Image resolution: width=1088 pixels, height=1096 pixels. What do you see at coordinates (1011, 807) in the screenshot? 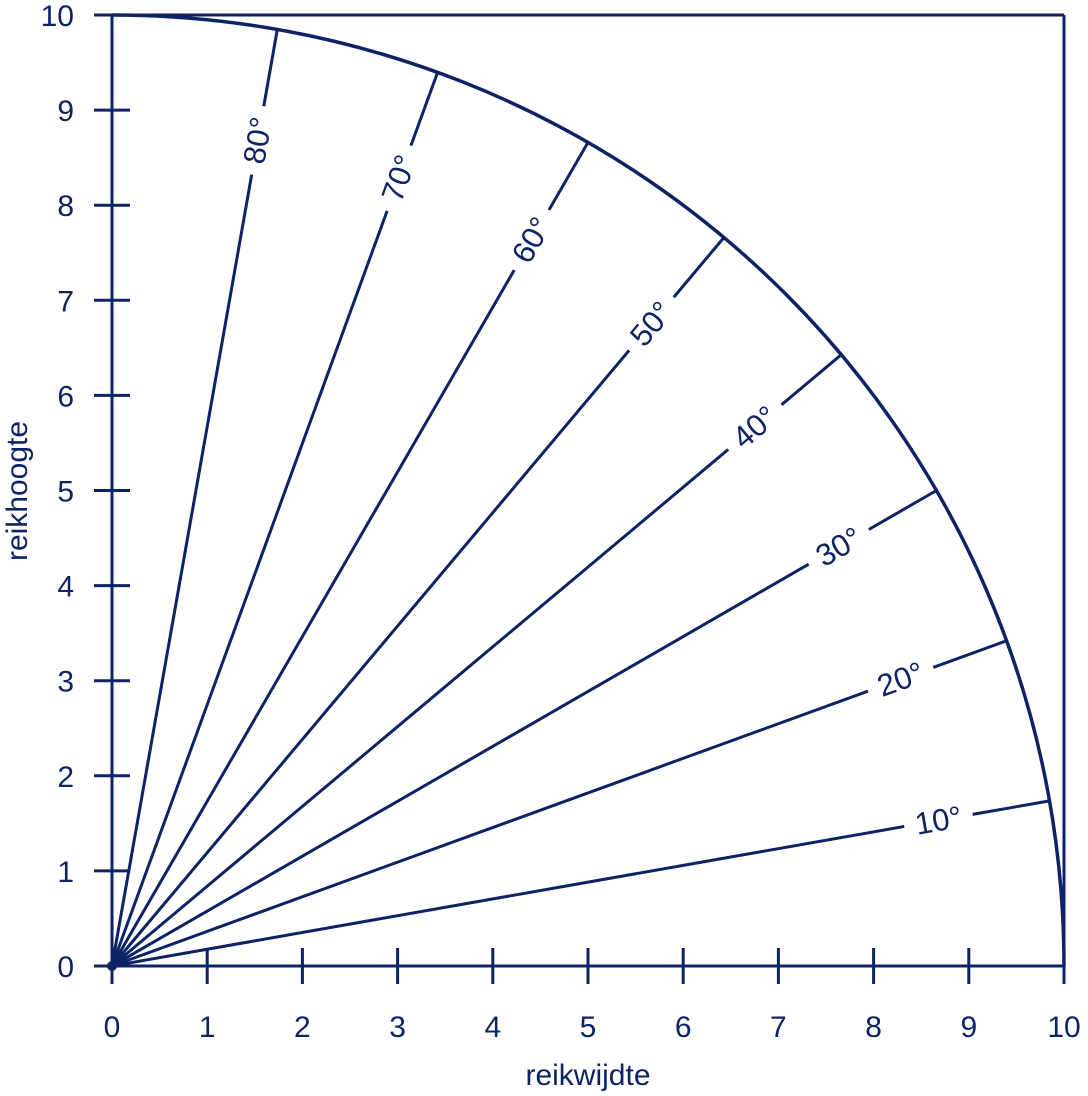
I see `ray-10-tip` at bounding box center [1011, 807].